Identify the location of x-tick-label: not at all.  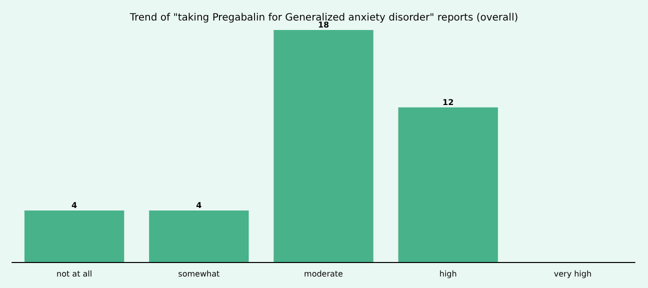
(74, 274).